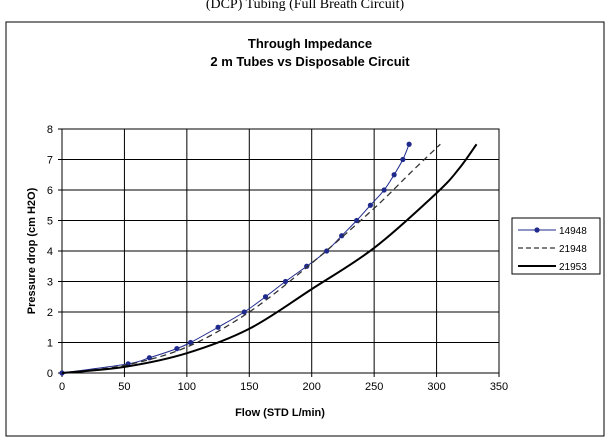 This screenshot has width=610, height=442. Describe the element at coordinates (249, 387) in the screenshot. I see `x-tick-label: 150` at that location.